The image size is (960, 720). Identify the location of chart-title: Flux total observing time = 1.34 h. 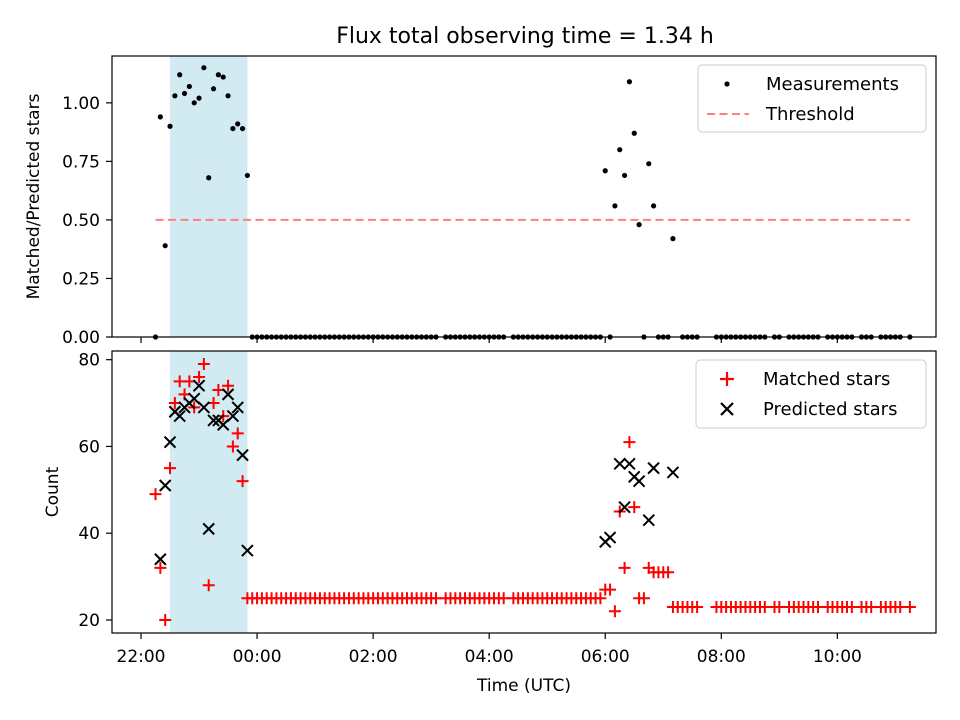
(525, 36).